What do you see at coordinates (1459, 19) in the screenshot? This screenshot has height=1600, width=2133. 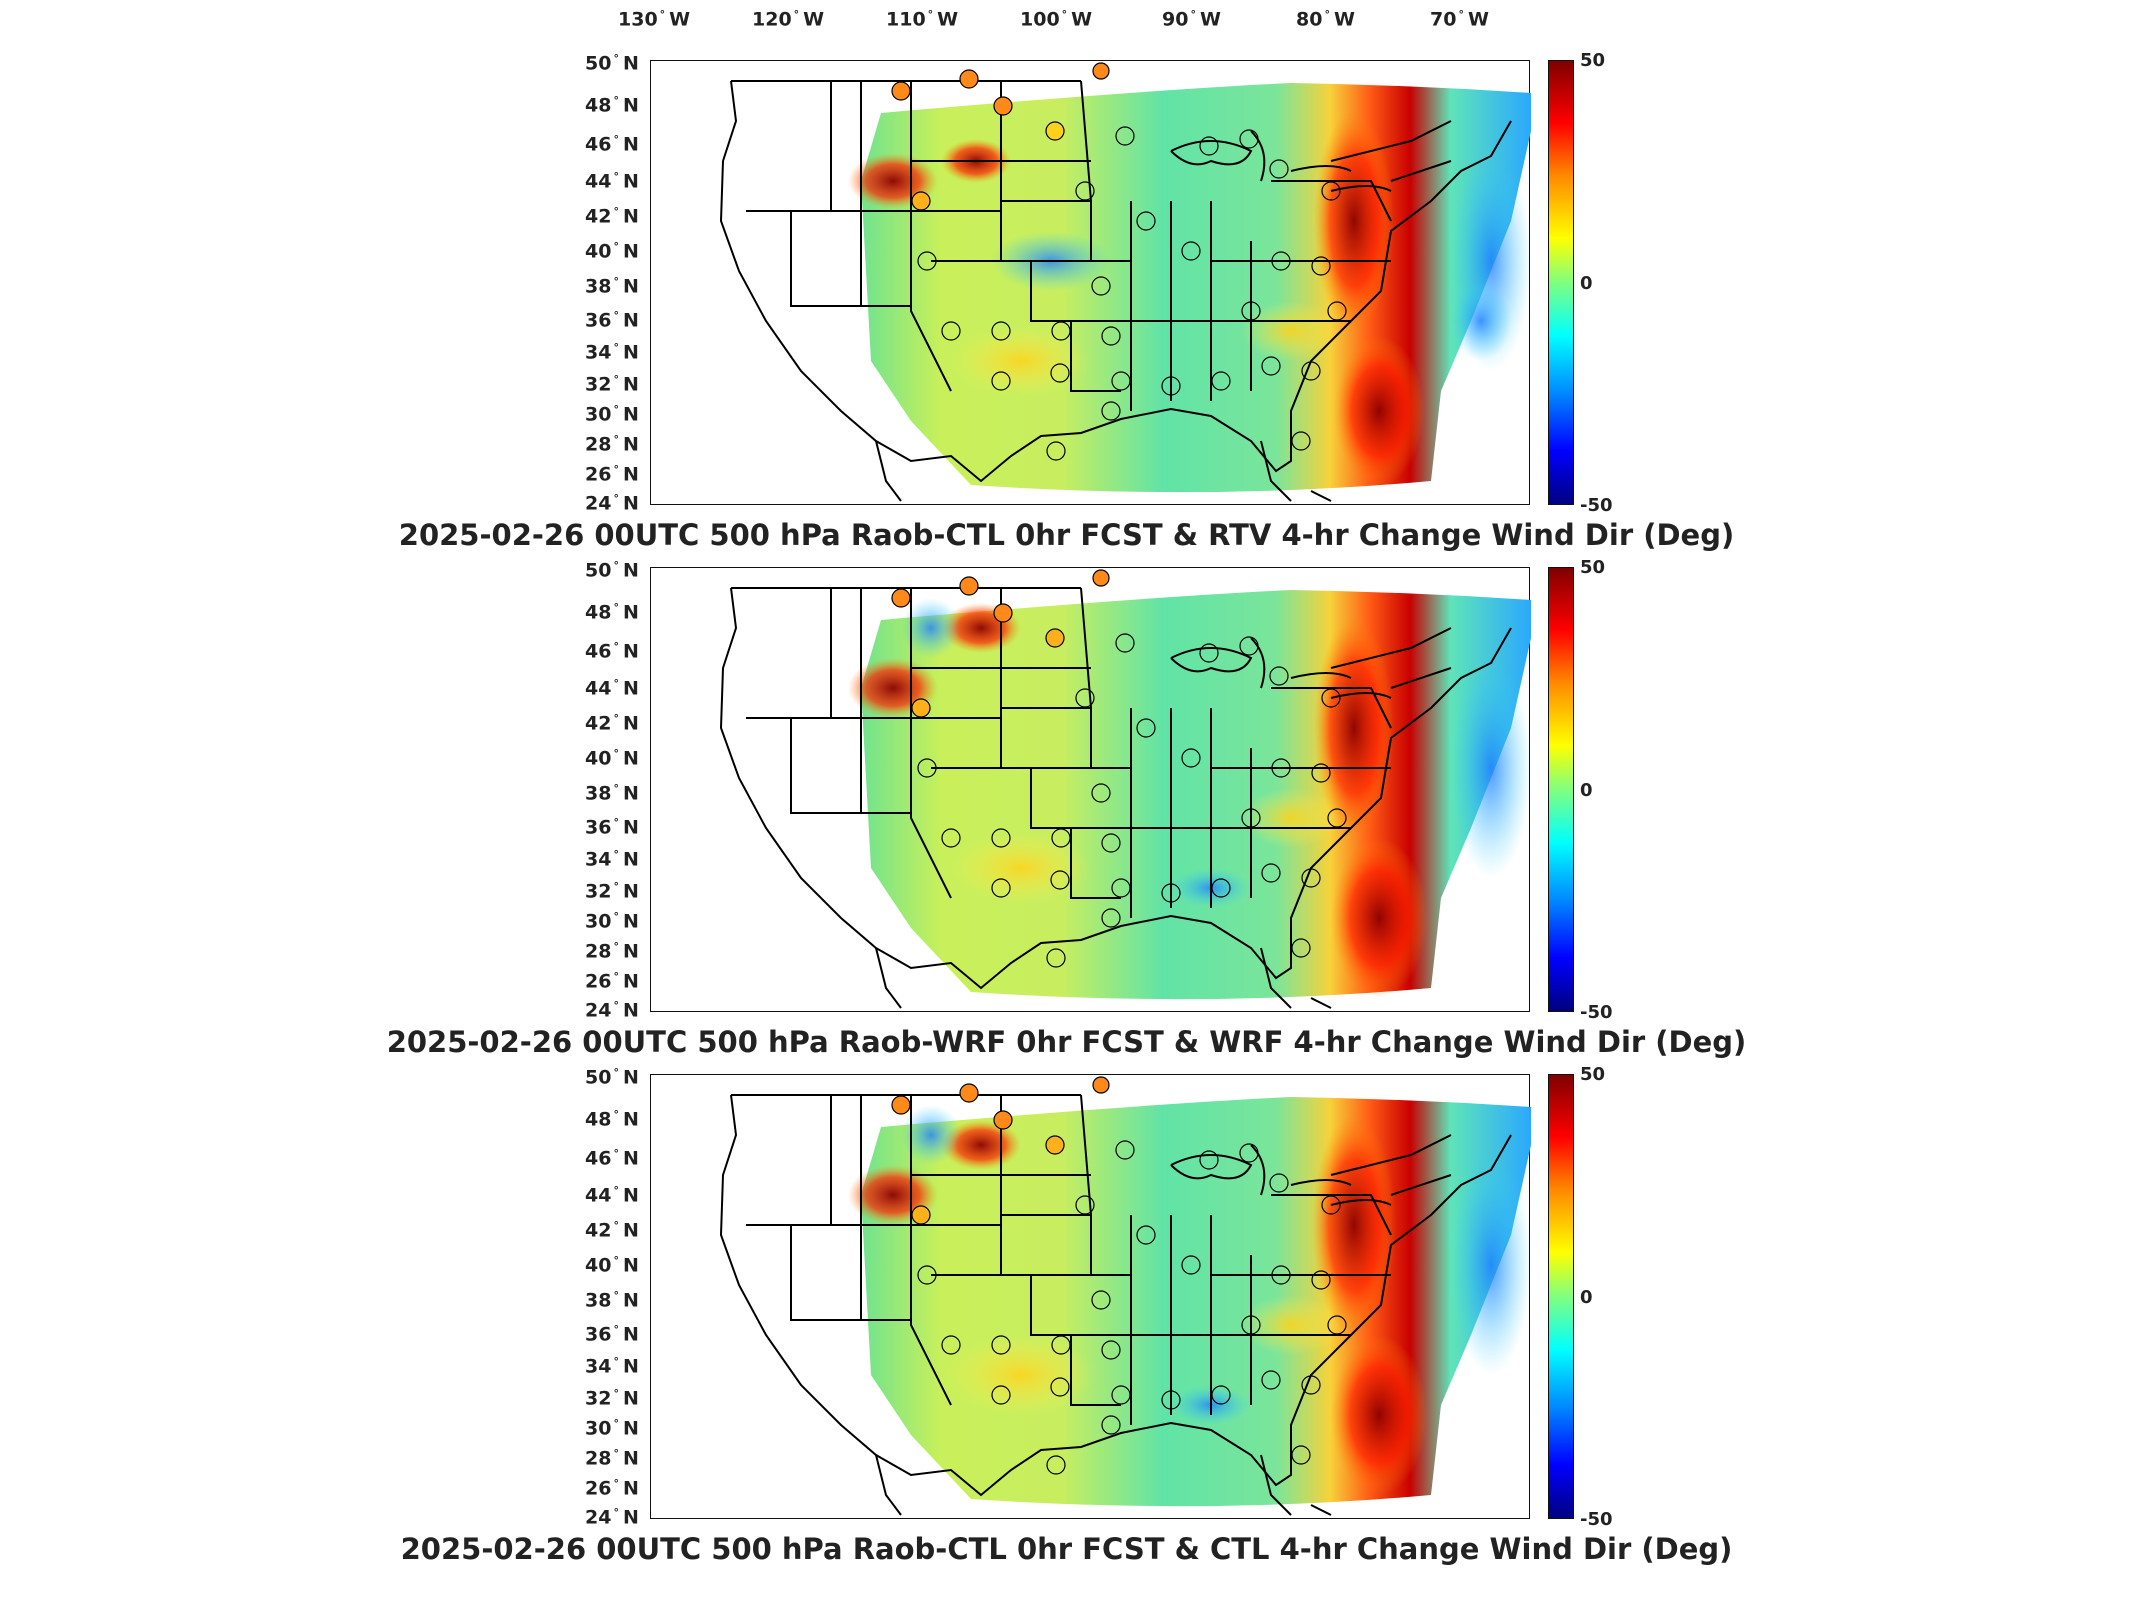 I see `lon-label-70w: 70 ° W` at bounding box center [1459, 19].